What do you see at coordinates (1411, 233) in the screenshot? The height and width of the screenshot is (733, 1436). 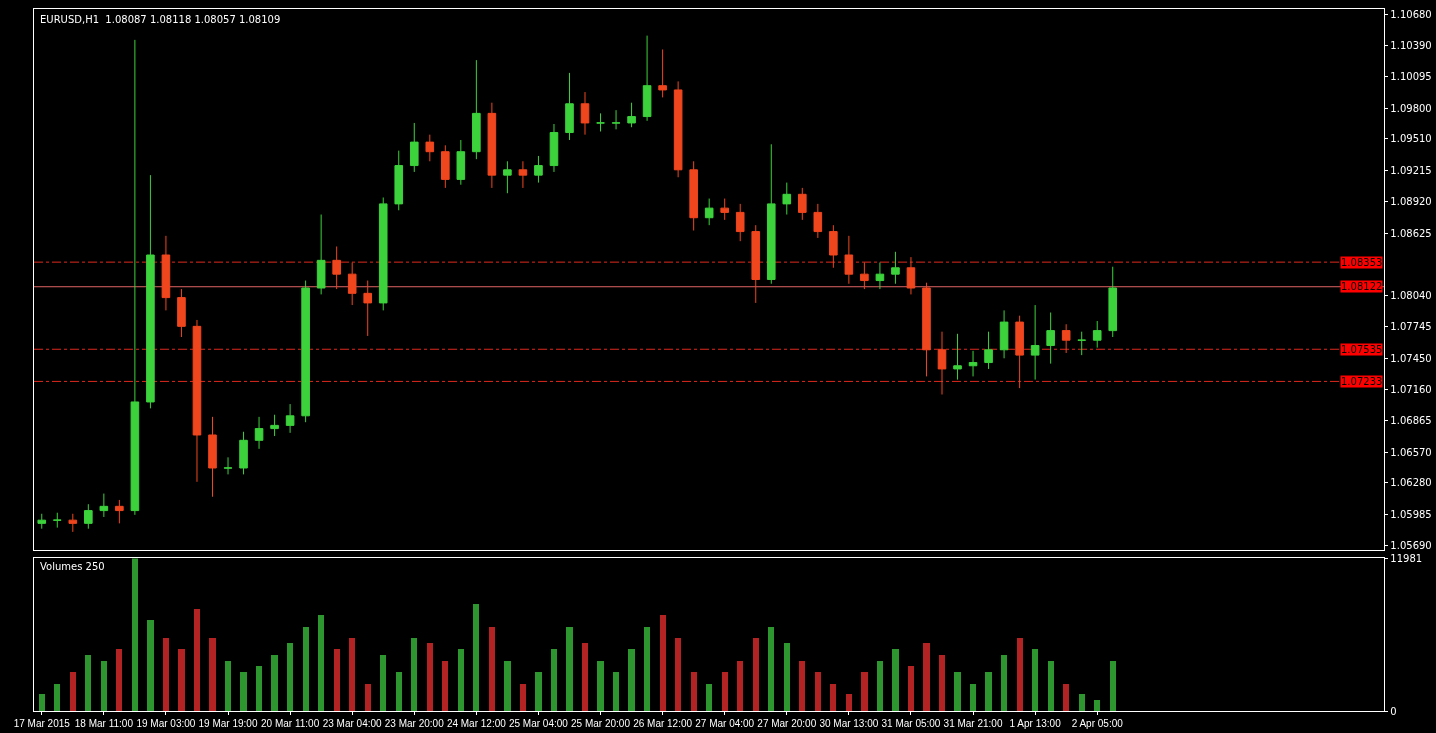 I see `y-tick-label: 1.08625` at bounding box center [1411, 233].